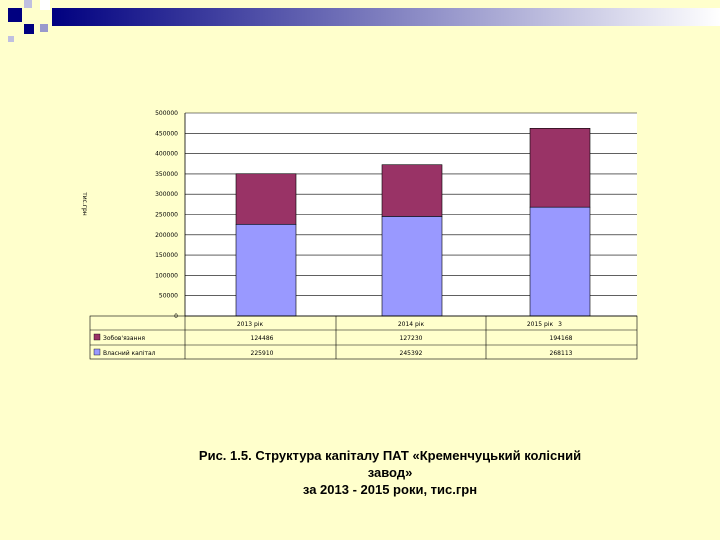  Describe the element at coordinates (166, 215) in the screenshot. I see `y-tick-label: 250000` at that location.